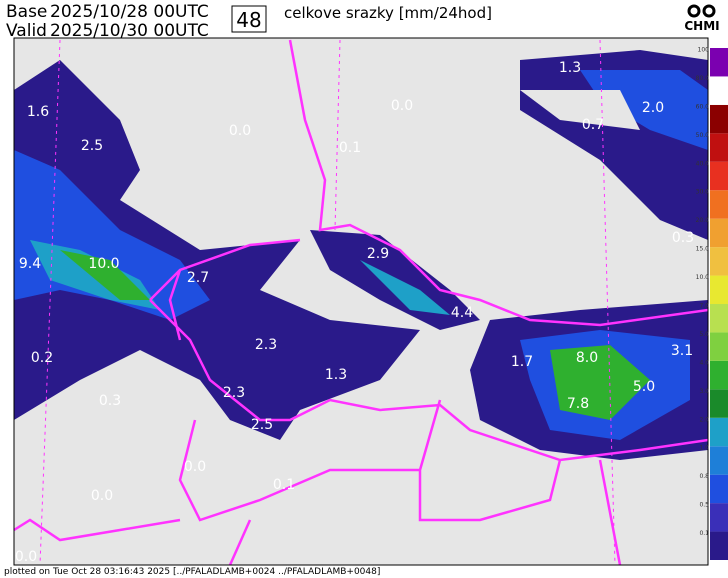  I want to click on point-value: 5.0, so click(644, 387).